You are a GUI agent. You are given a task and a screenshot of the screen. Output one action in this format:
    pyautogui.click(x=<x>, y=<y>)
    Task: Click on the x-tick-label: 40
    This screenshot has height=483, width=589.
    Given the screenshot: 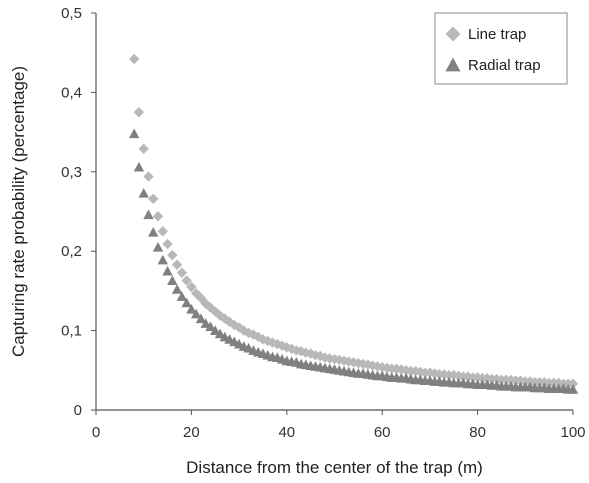 What is the action you would take?
    pyautogui.click(x=286, y=432)
    